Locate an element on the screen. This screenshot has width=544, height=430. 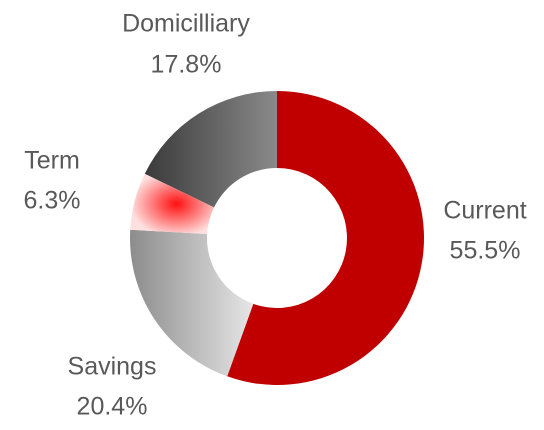
slice-value-label: 20.4% is located at coordinates (112, 407).